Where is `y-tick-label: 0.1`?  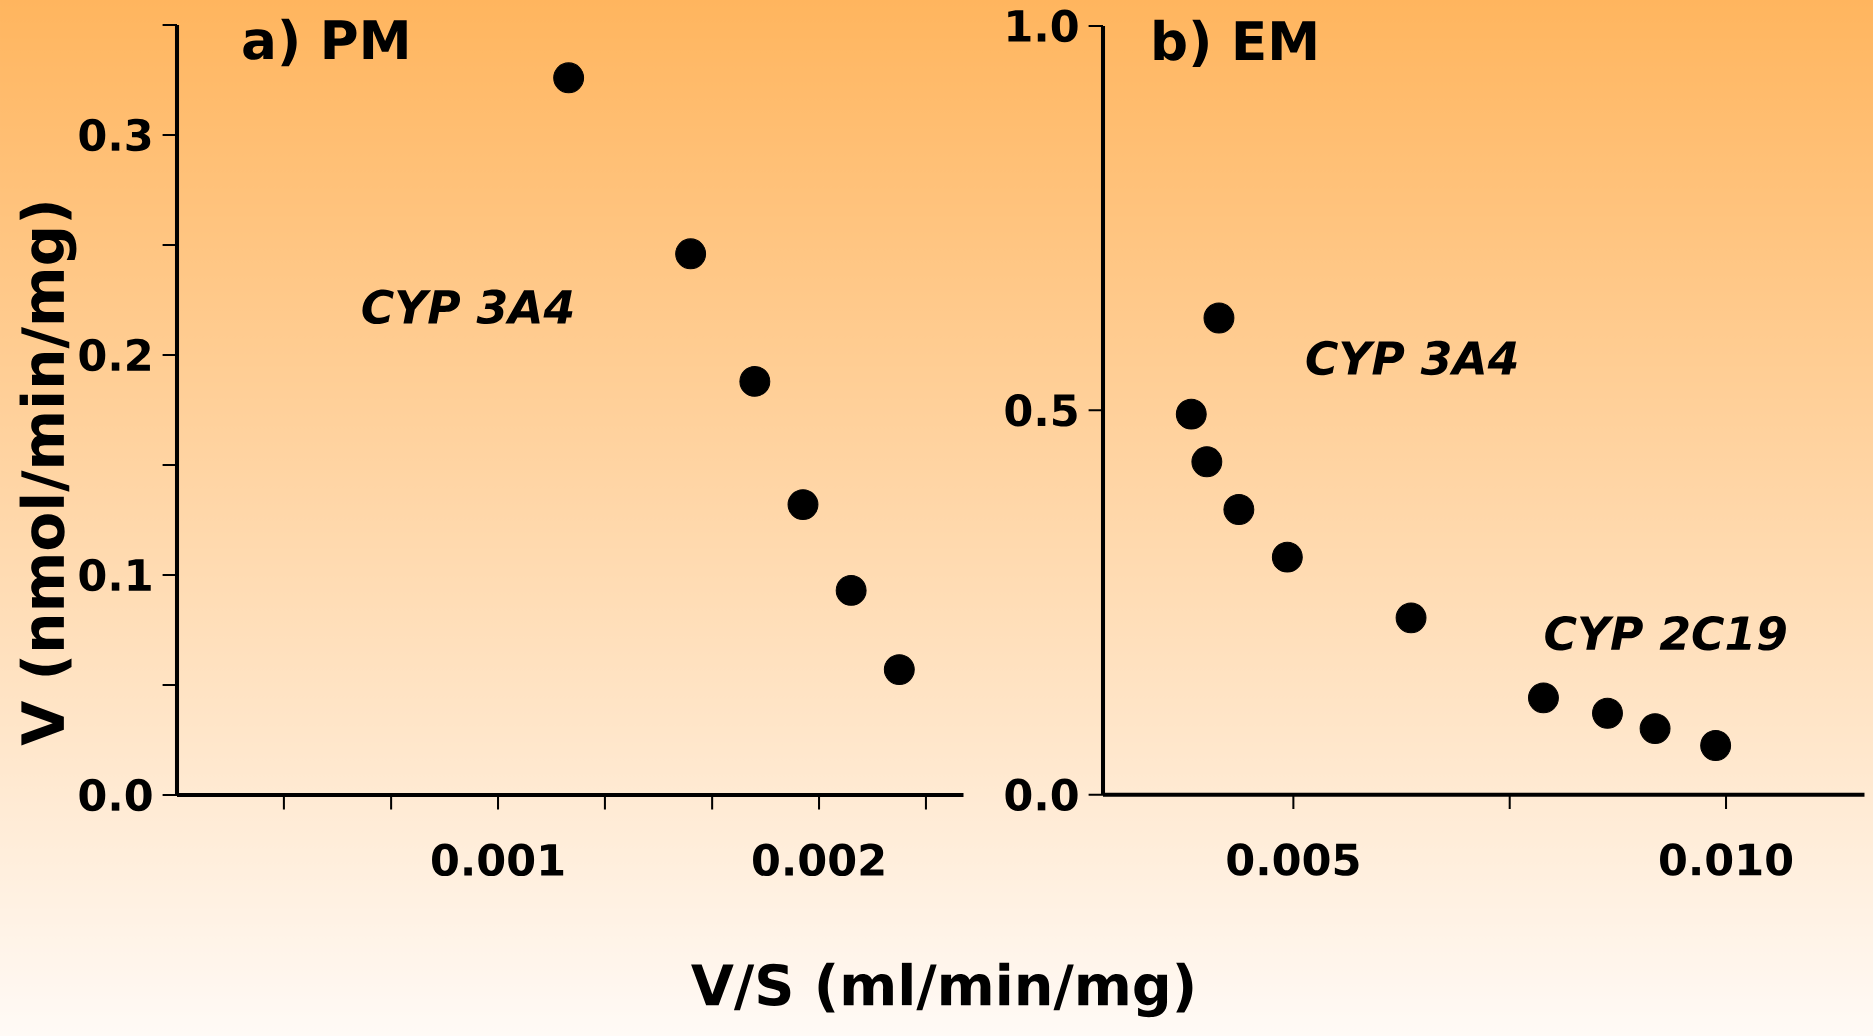
y-tick-label: 0.1 is located at coordinates (115, 575).